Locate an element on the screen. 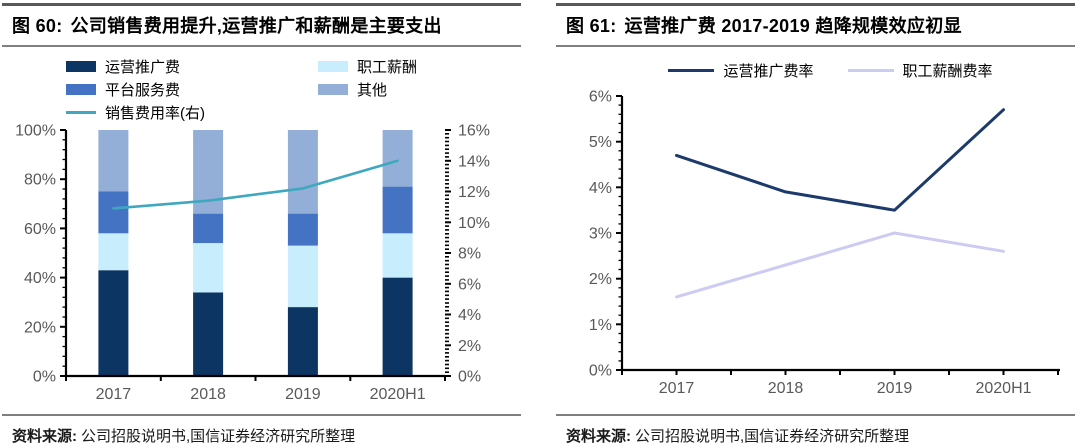 The width and height of the screenshot is (1080, 446). figure-61-label: 图 61: is located at coordinates (591, 26).